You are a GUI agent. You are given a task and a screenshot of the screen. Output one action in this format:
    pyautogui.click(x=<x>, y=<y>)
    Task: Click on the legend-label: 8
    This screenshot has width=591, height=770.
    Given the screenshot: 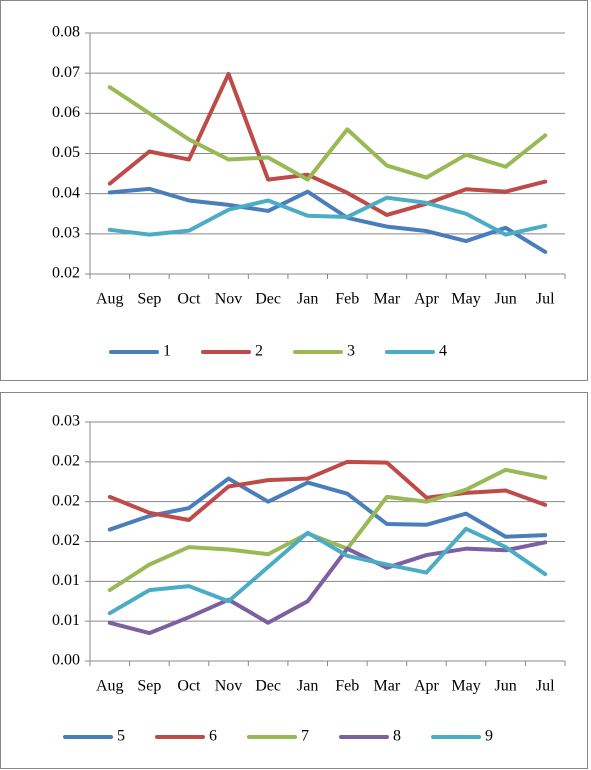 What is the action you would take?
    pyautogui.click(x=397, y=736)
    